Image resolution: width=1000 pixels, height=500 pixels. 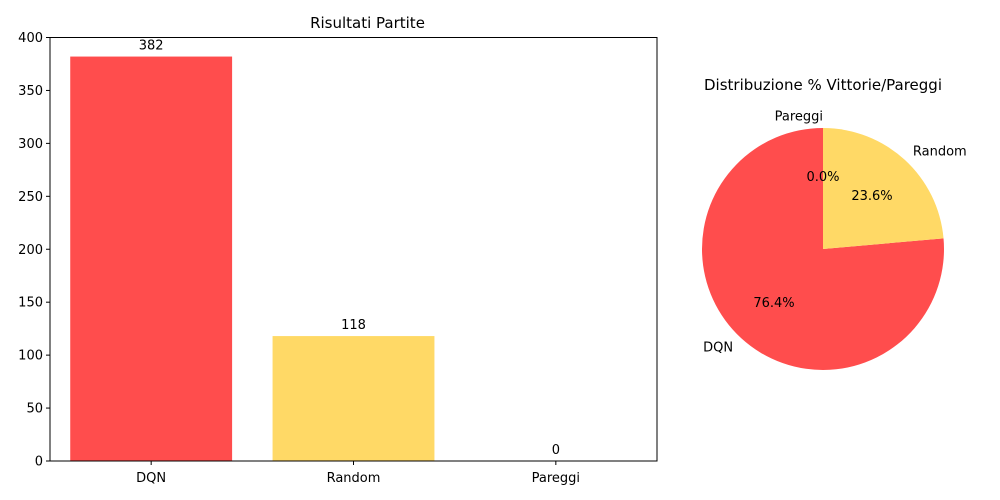 What do you see at coordinates (30, 144) in the screenshot?
I see `y-tick-label: 300` at bounding box center [30, 144].